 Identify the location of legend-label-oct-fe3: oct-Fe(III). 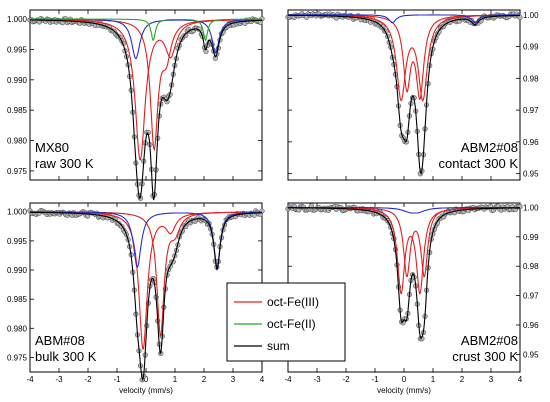
(293, 302).